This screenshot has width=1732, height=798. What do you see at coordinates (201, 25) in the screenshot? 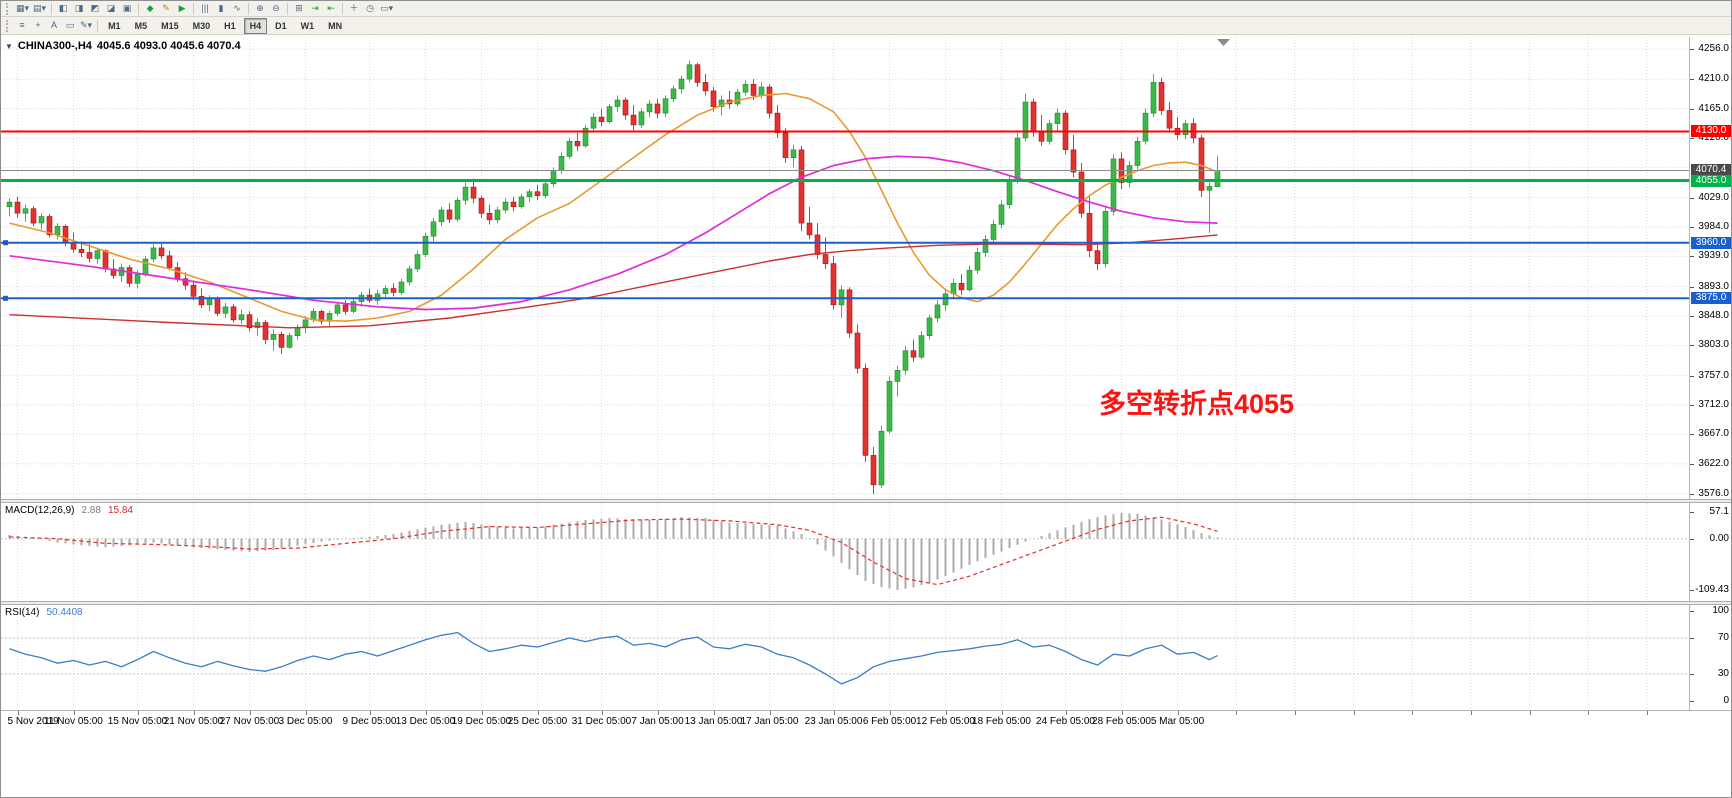
I see `timeframe-m30-button: M30` at bounding box center [201, 25].